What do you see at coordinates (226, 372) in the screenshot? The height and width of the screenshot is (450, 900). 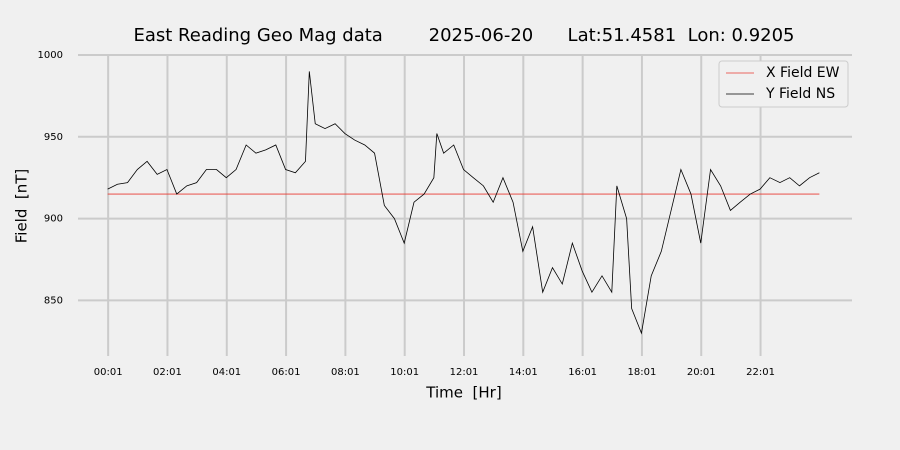 I see `x-tick-label: 04:01` at bounding box center [226, 372].